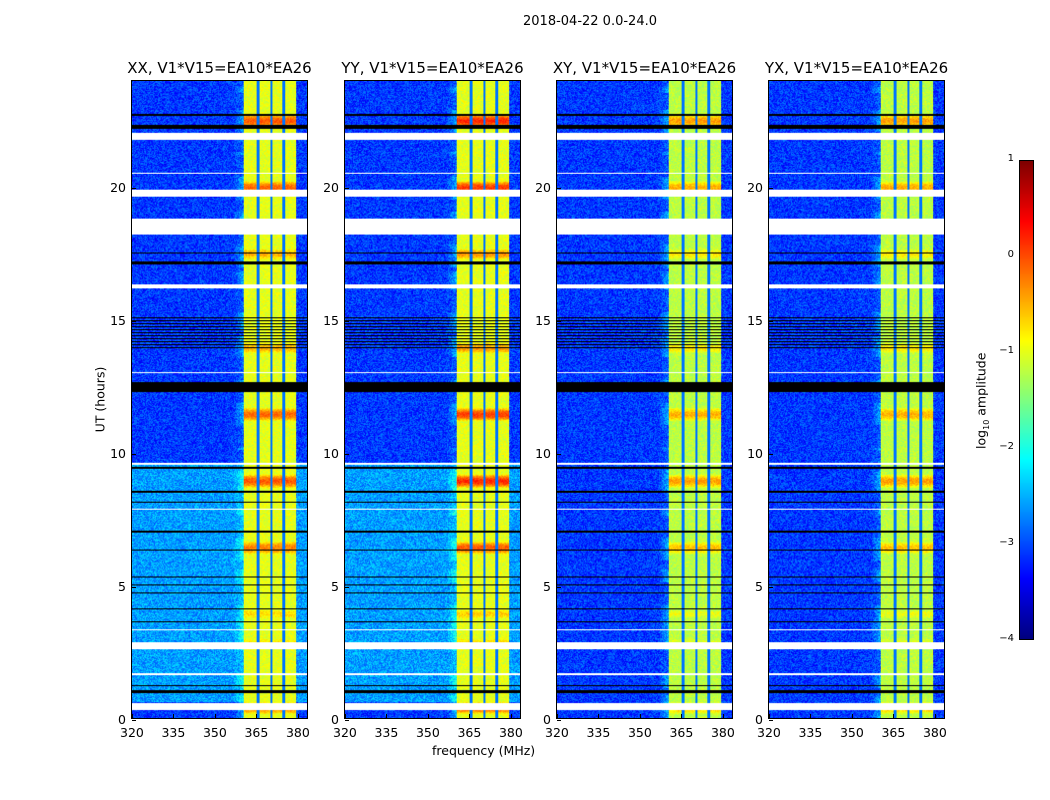  Describe the element at coordinates (590, 21) in the screenshot. I see `figure-title: 2018-04-22 0.0-24.0` at that location.